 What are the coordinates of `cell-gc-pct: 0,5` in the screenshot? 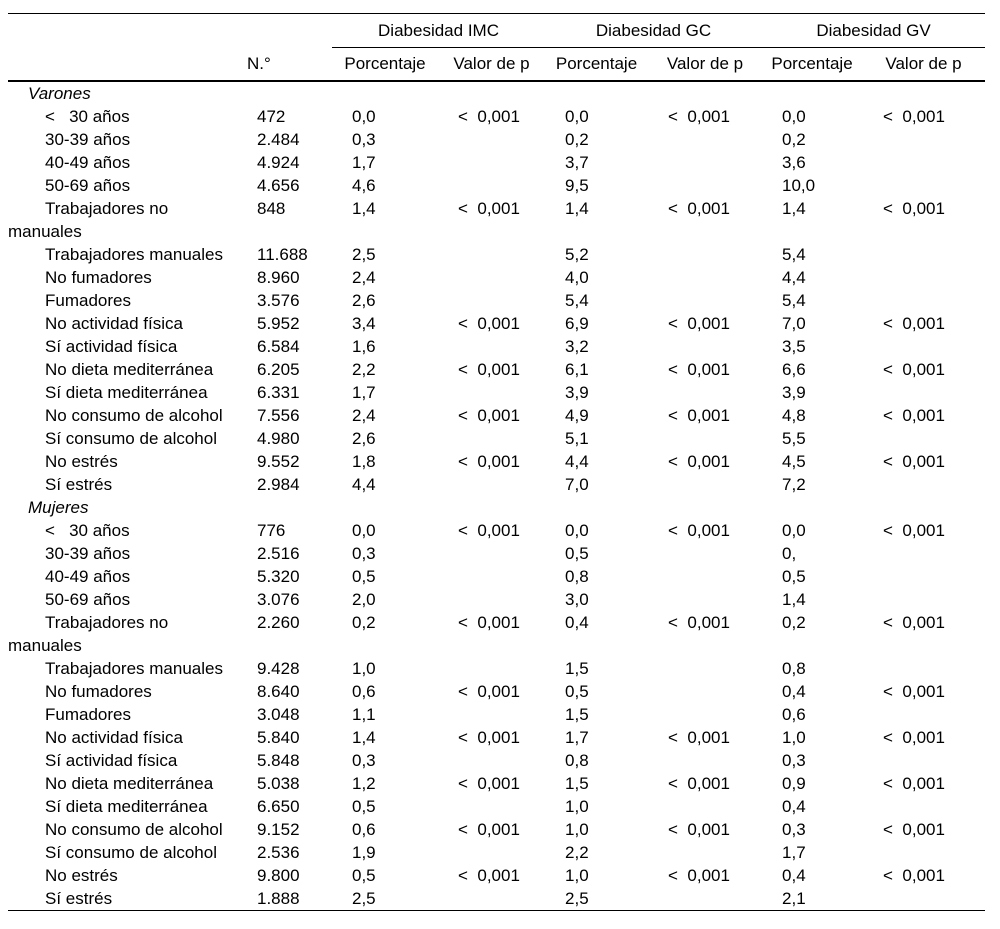 It's located at (577, 691).